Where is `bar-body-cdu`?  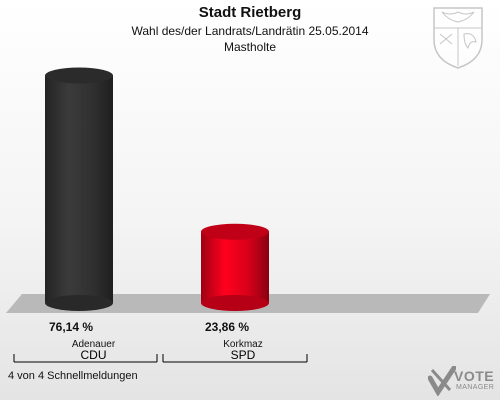
bar-body-cdu is located at coordinates (79, 189).